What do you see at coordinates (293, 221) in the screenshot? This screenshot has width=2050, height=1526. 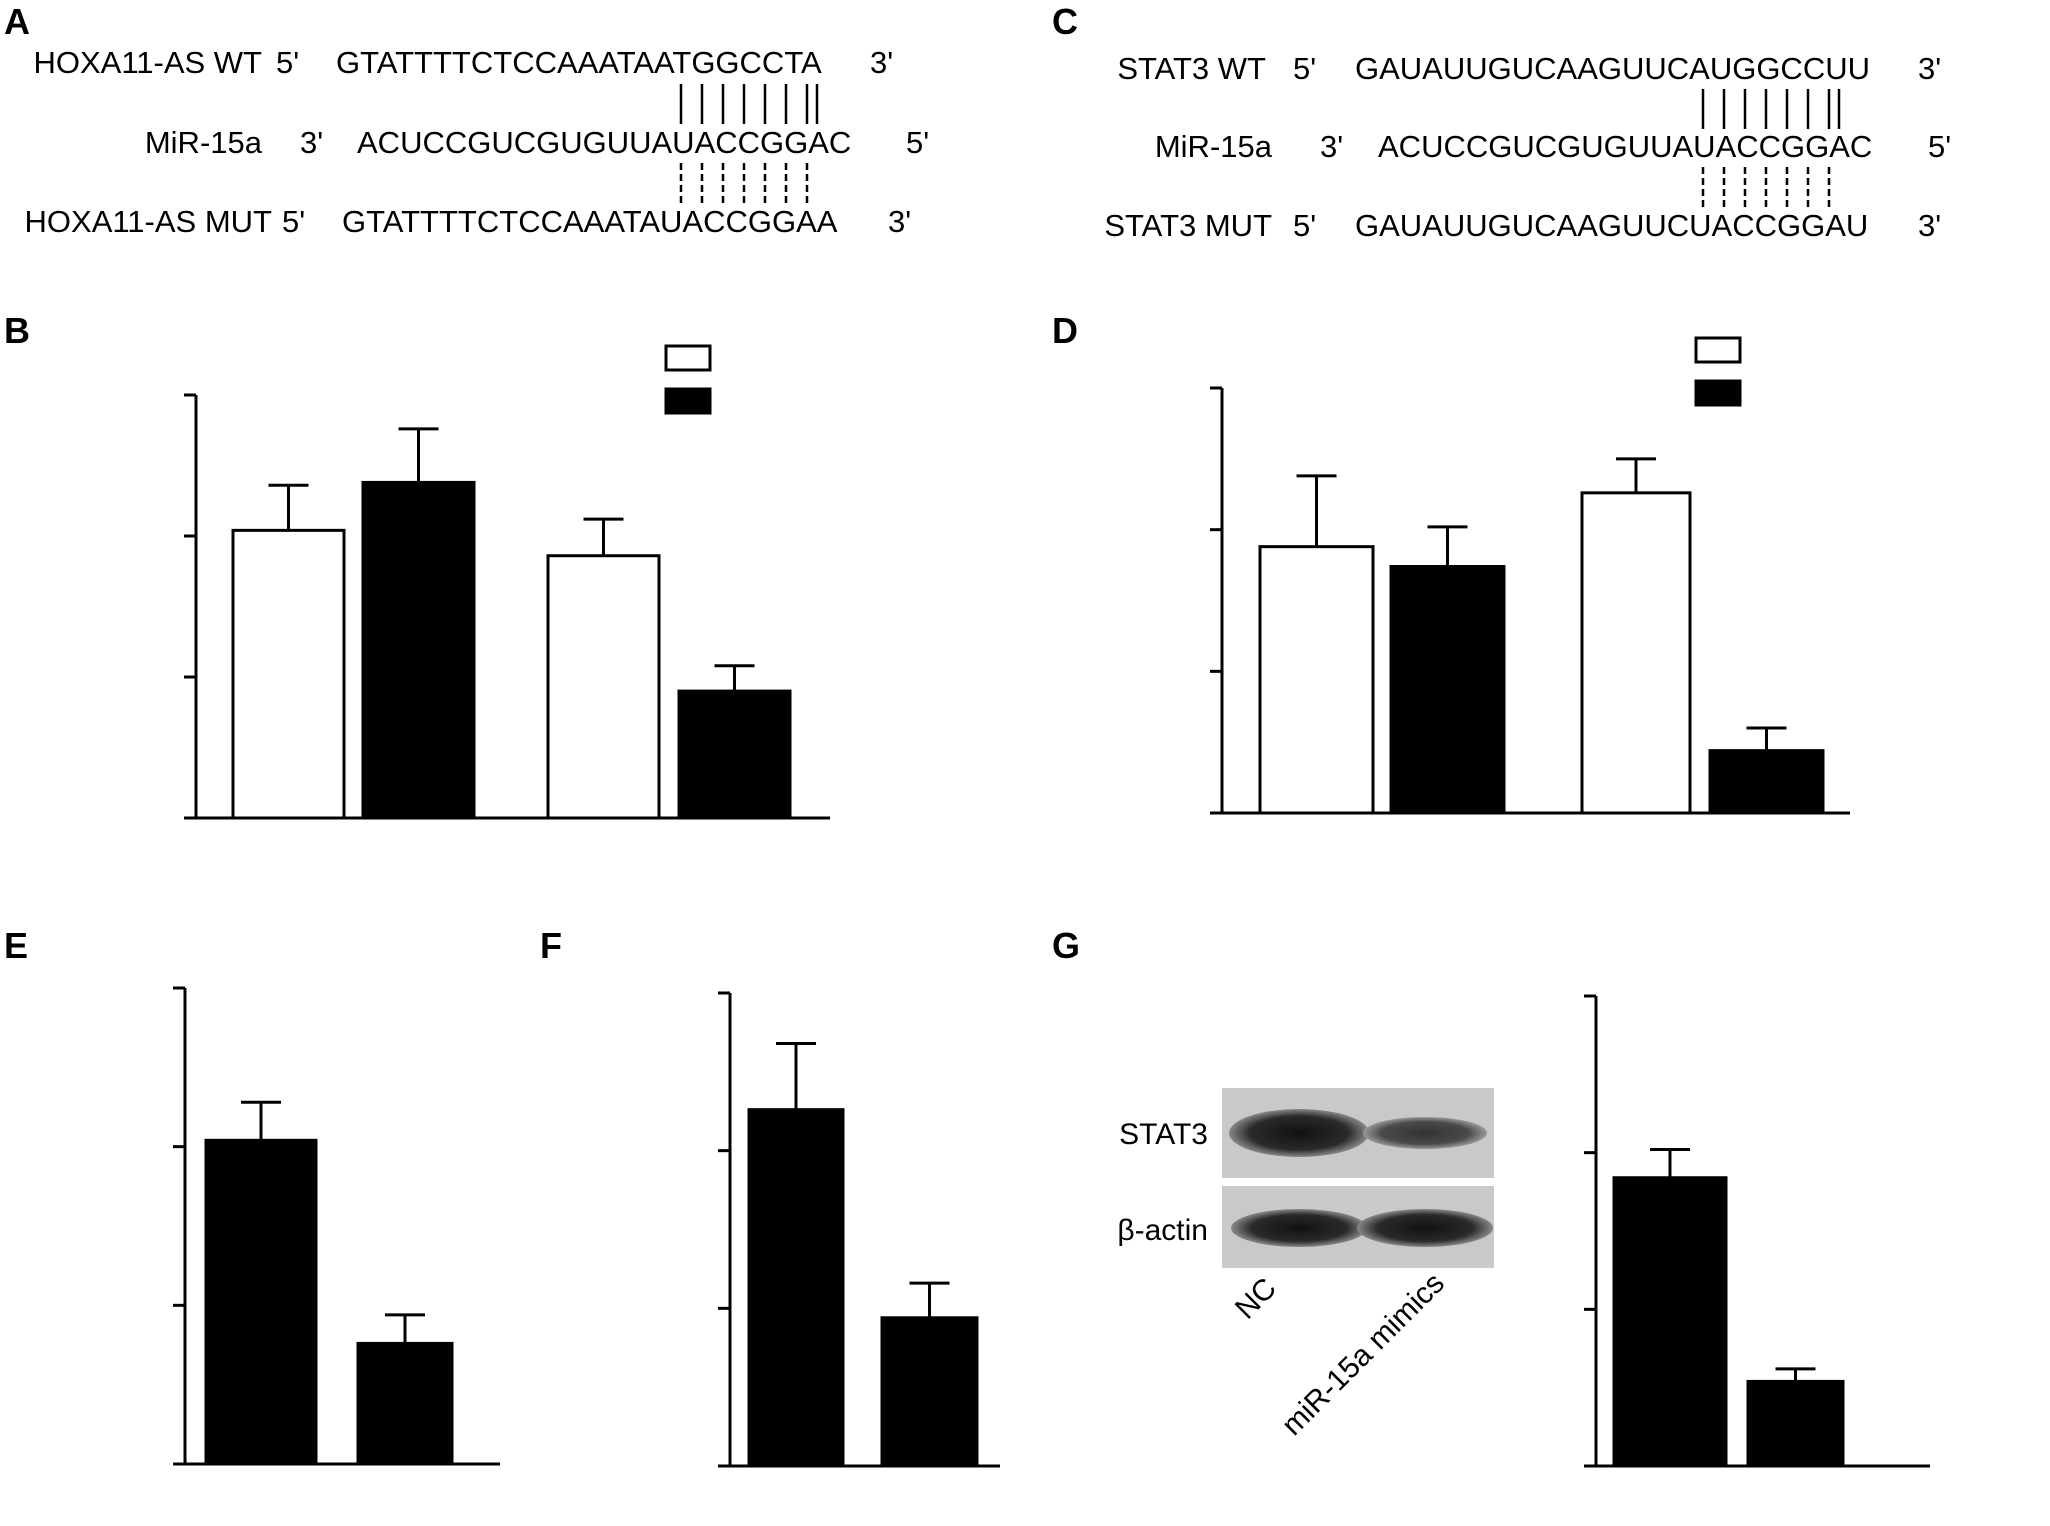 I see `seq-a-mut-end5: 5'` at bounding box center [293, 221].